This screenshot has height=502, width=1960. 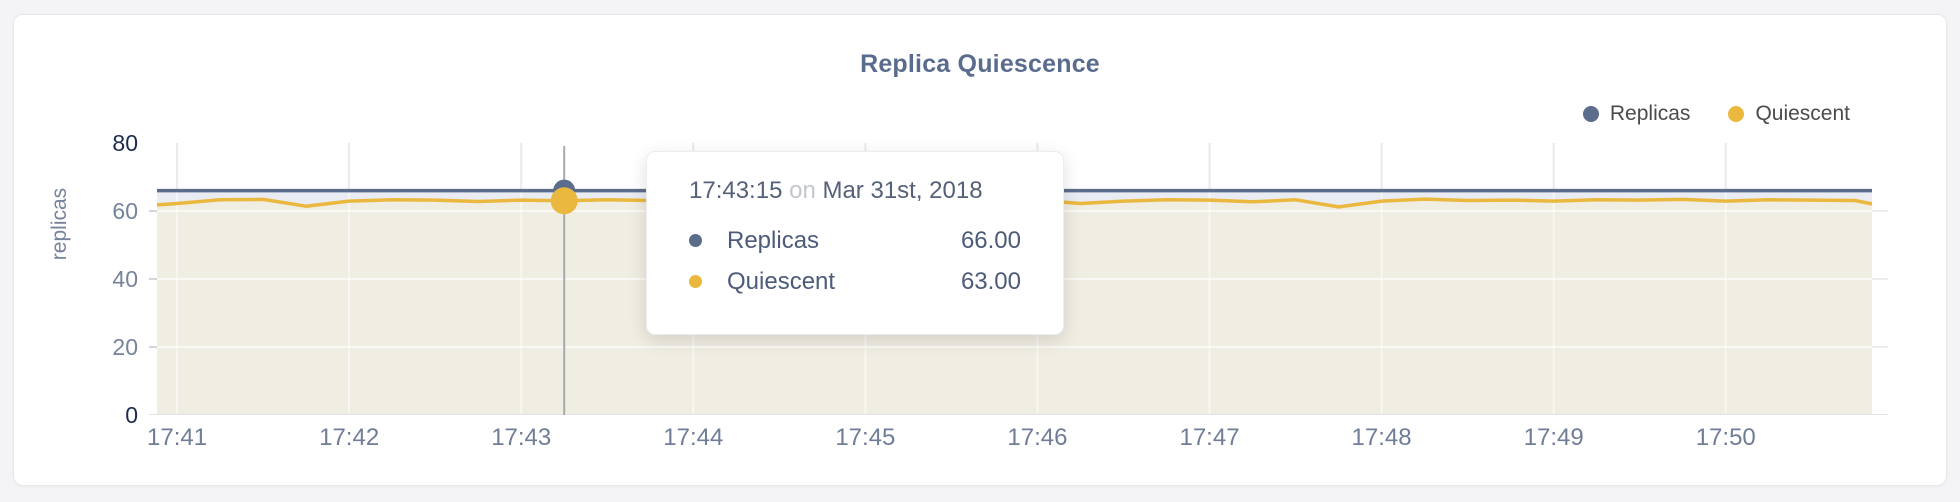 I want to click on tooltip-time: 17:43:15, so click(x=736, y=190).